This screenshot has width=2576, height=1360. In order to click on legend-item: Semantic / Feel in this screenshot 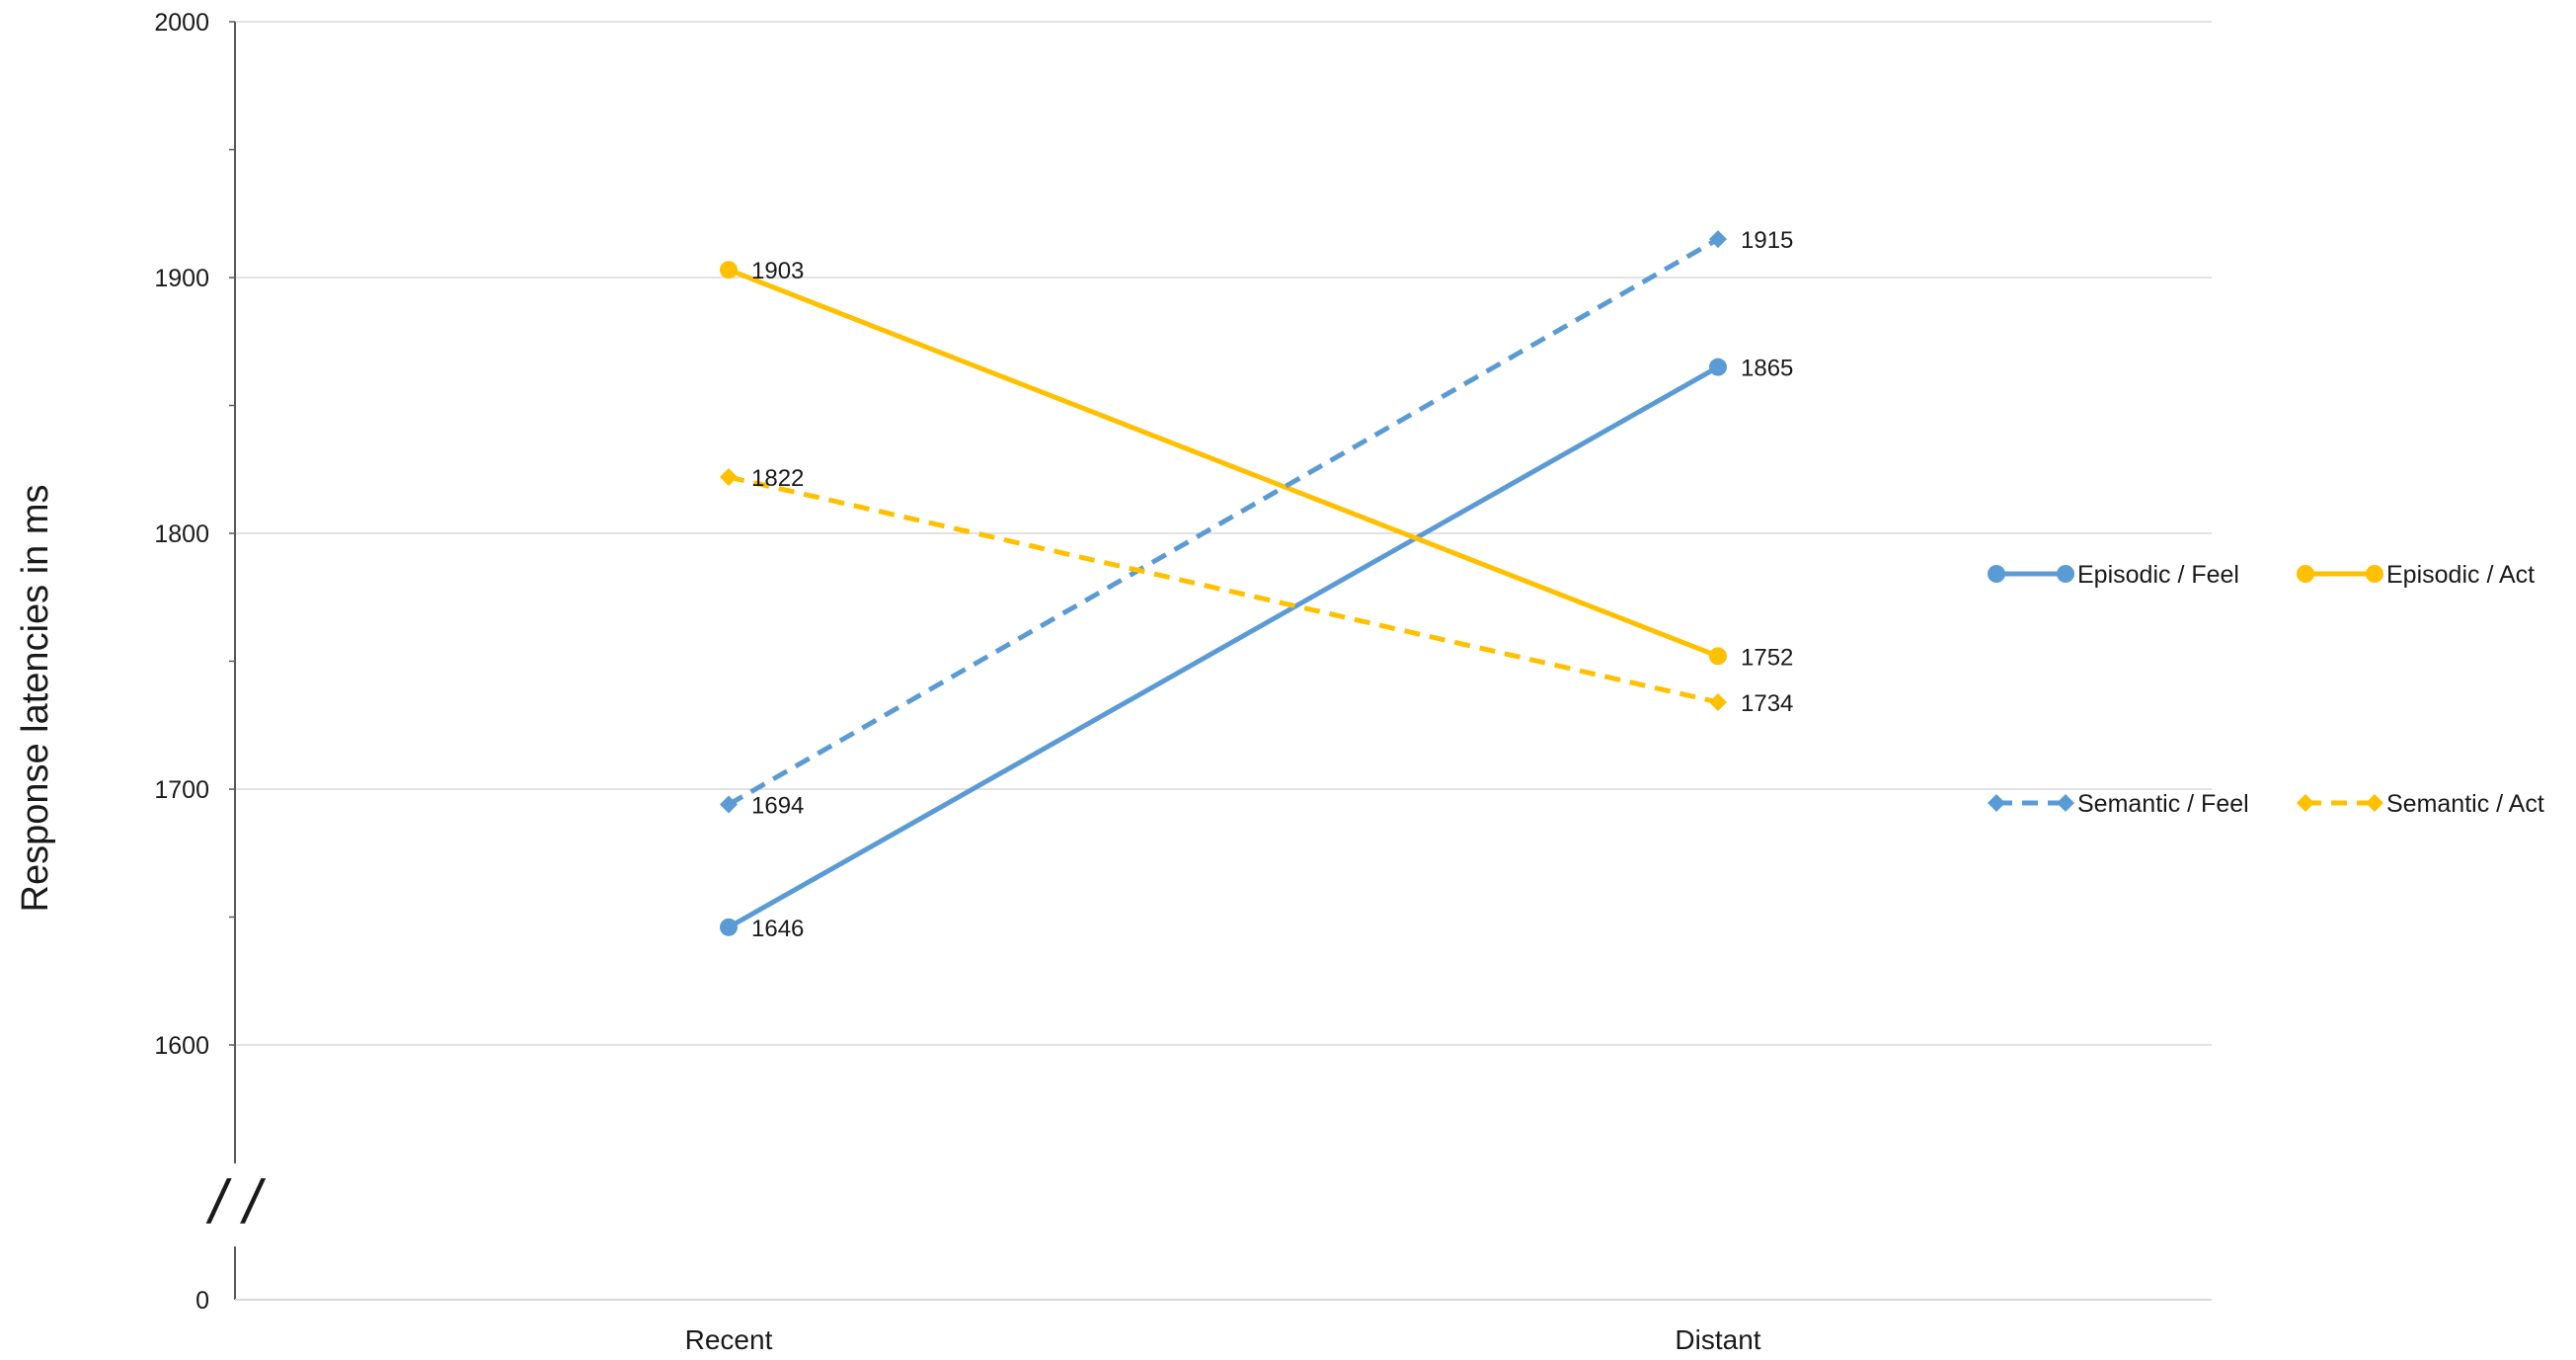, I will do `click(2118, 804)`.